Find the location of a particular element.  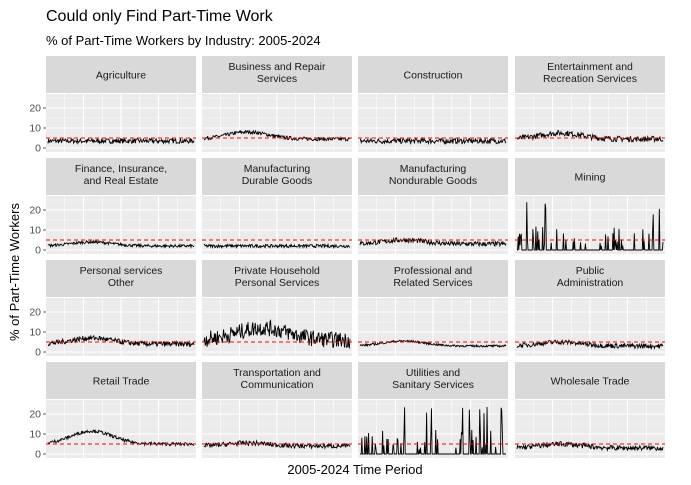

facet-label-agriculture-0: Agriculture is located at coordinates (121, 76).